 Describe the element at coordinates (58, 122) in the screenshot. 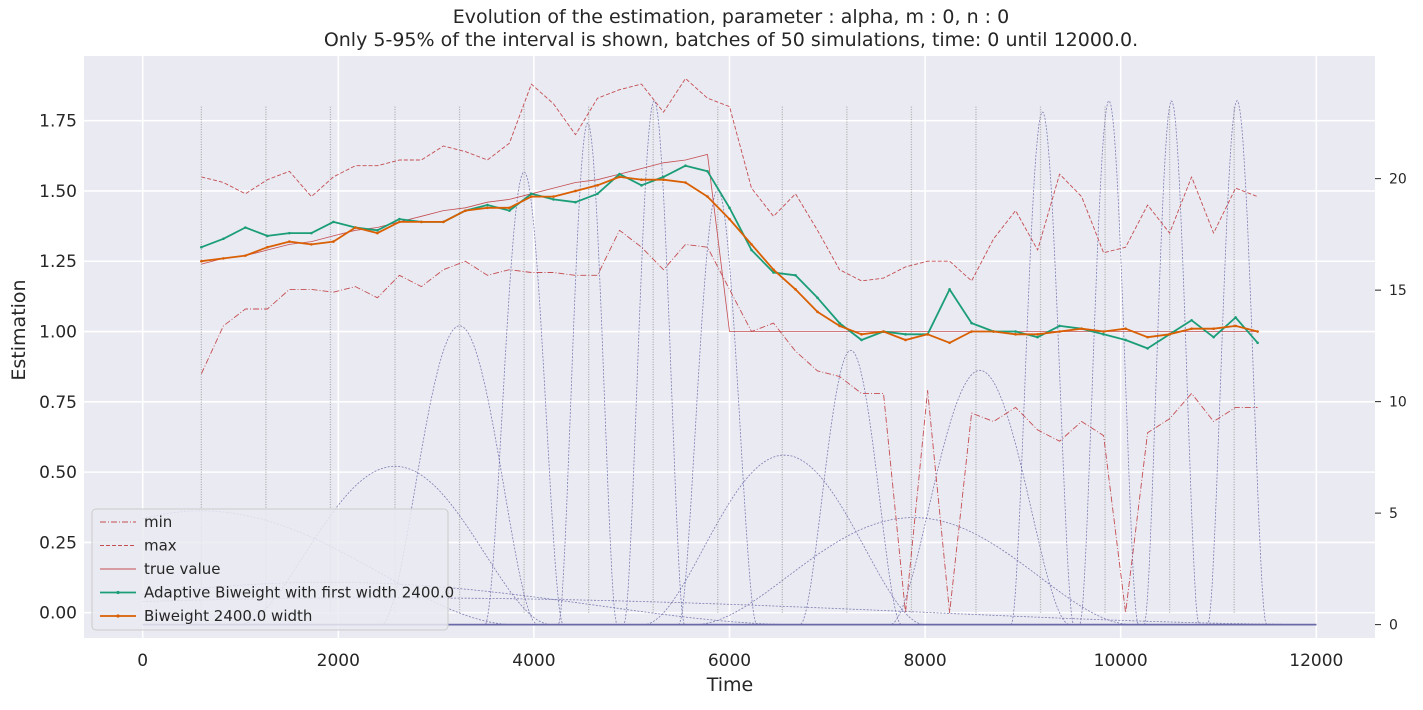

I see `y-tick-label: 1.75` at that location.